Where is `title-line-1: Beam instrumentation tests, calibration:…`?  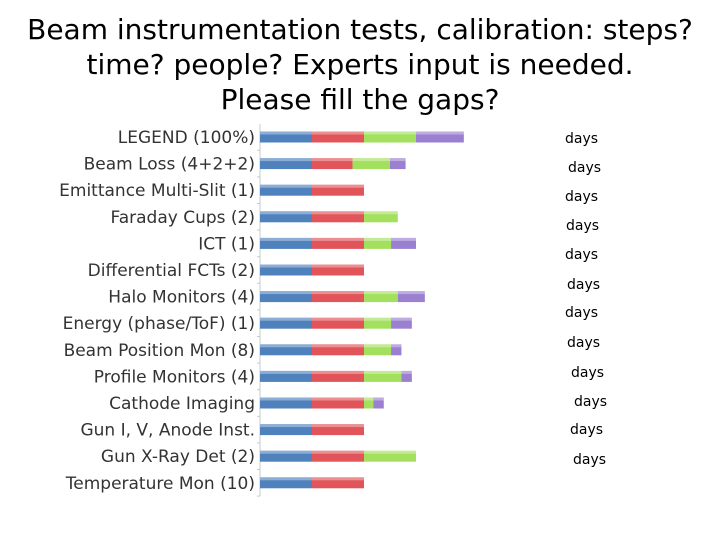 title-line-1: Beam instrumentation tests, calibration:… is located at coordinates (360, 29).